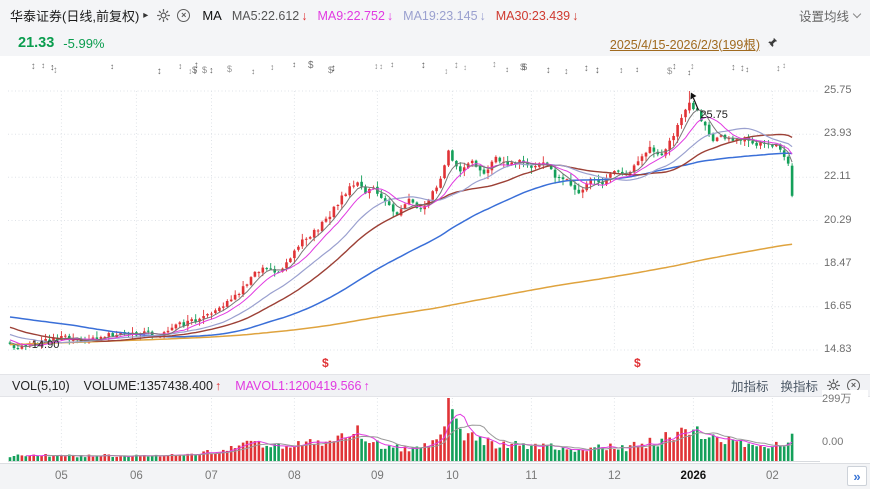  Describe the element at coordinates (749, 387) in the screenshot. I see `add-indicator-button: 加指标` at that location.